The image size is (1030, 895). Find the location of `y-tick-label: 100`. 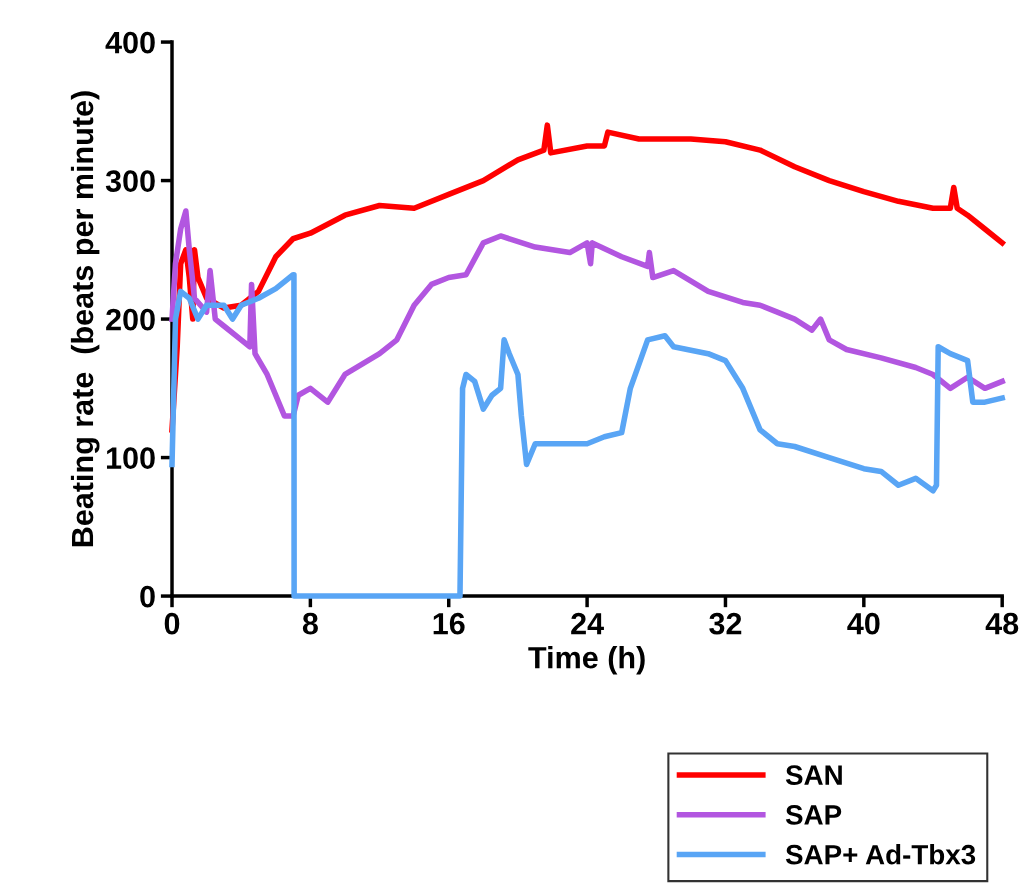

y-tick-label: 100 is located at coordinates (130, 458).